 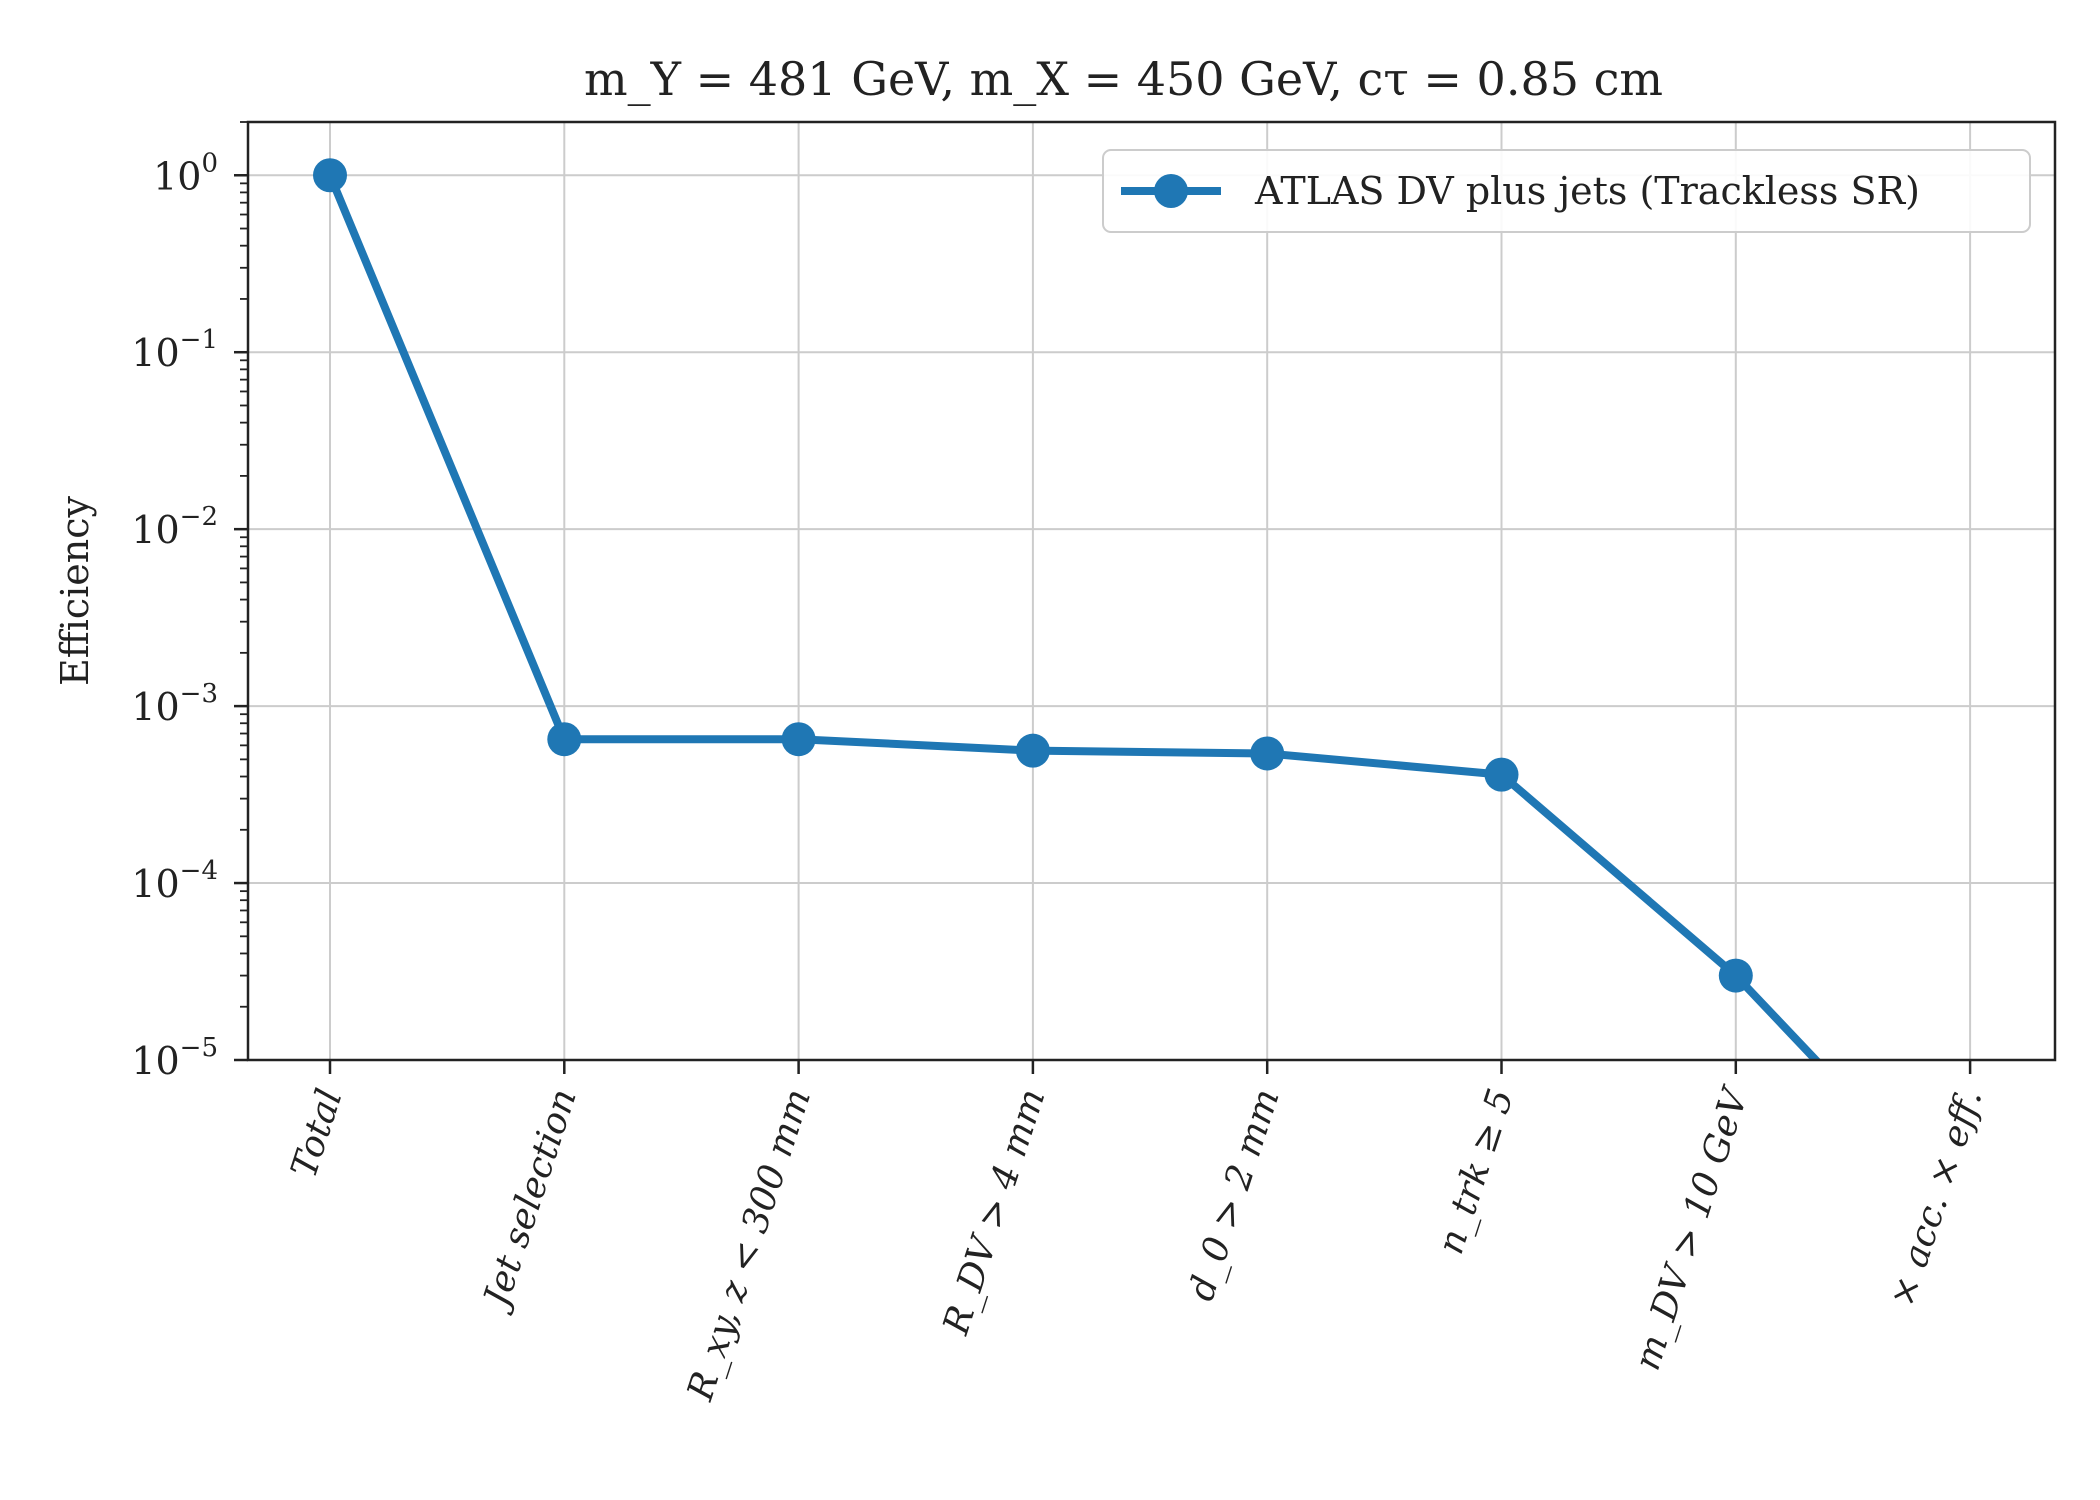 I want to click on y-axis-label: Efficiency, so click(x=75, y=590).